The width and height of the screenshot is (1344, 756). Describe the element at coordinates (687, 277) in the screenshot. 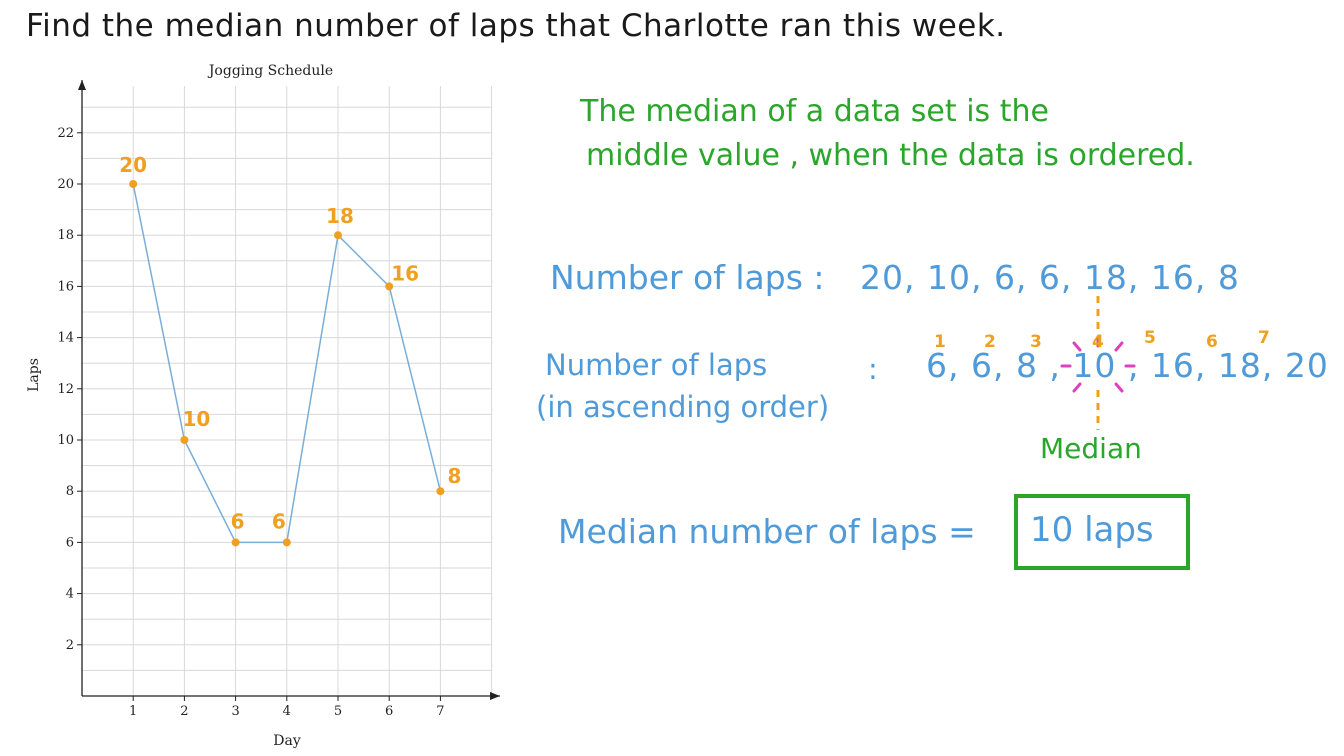

I see `laps-label: Number of laps :` at that location.